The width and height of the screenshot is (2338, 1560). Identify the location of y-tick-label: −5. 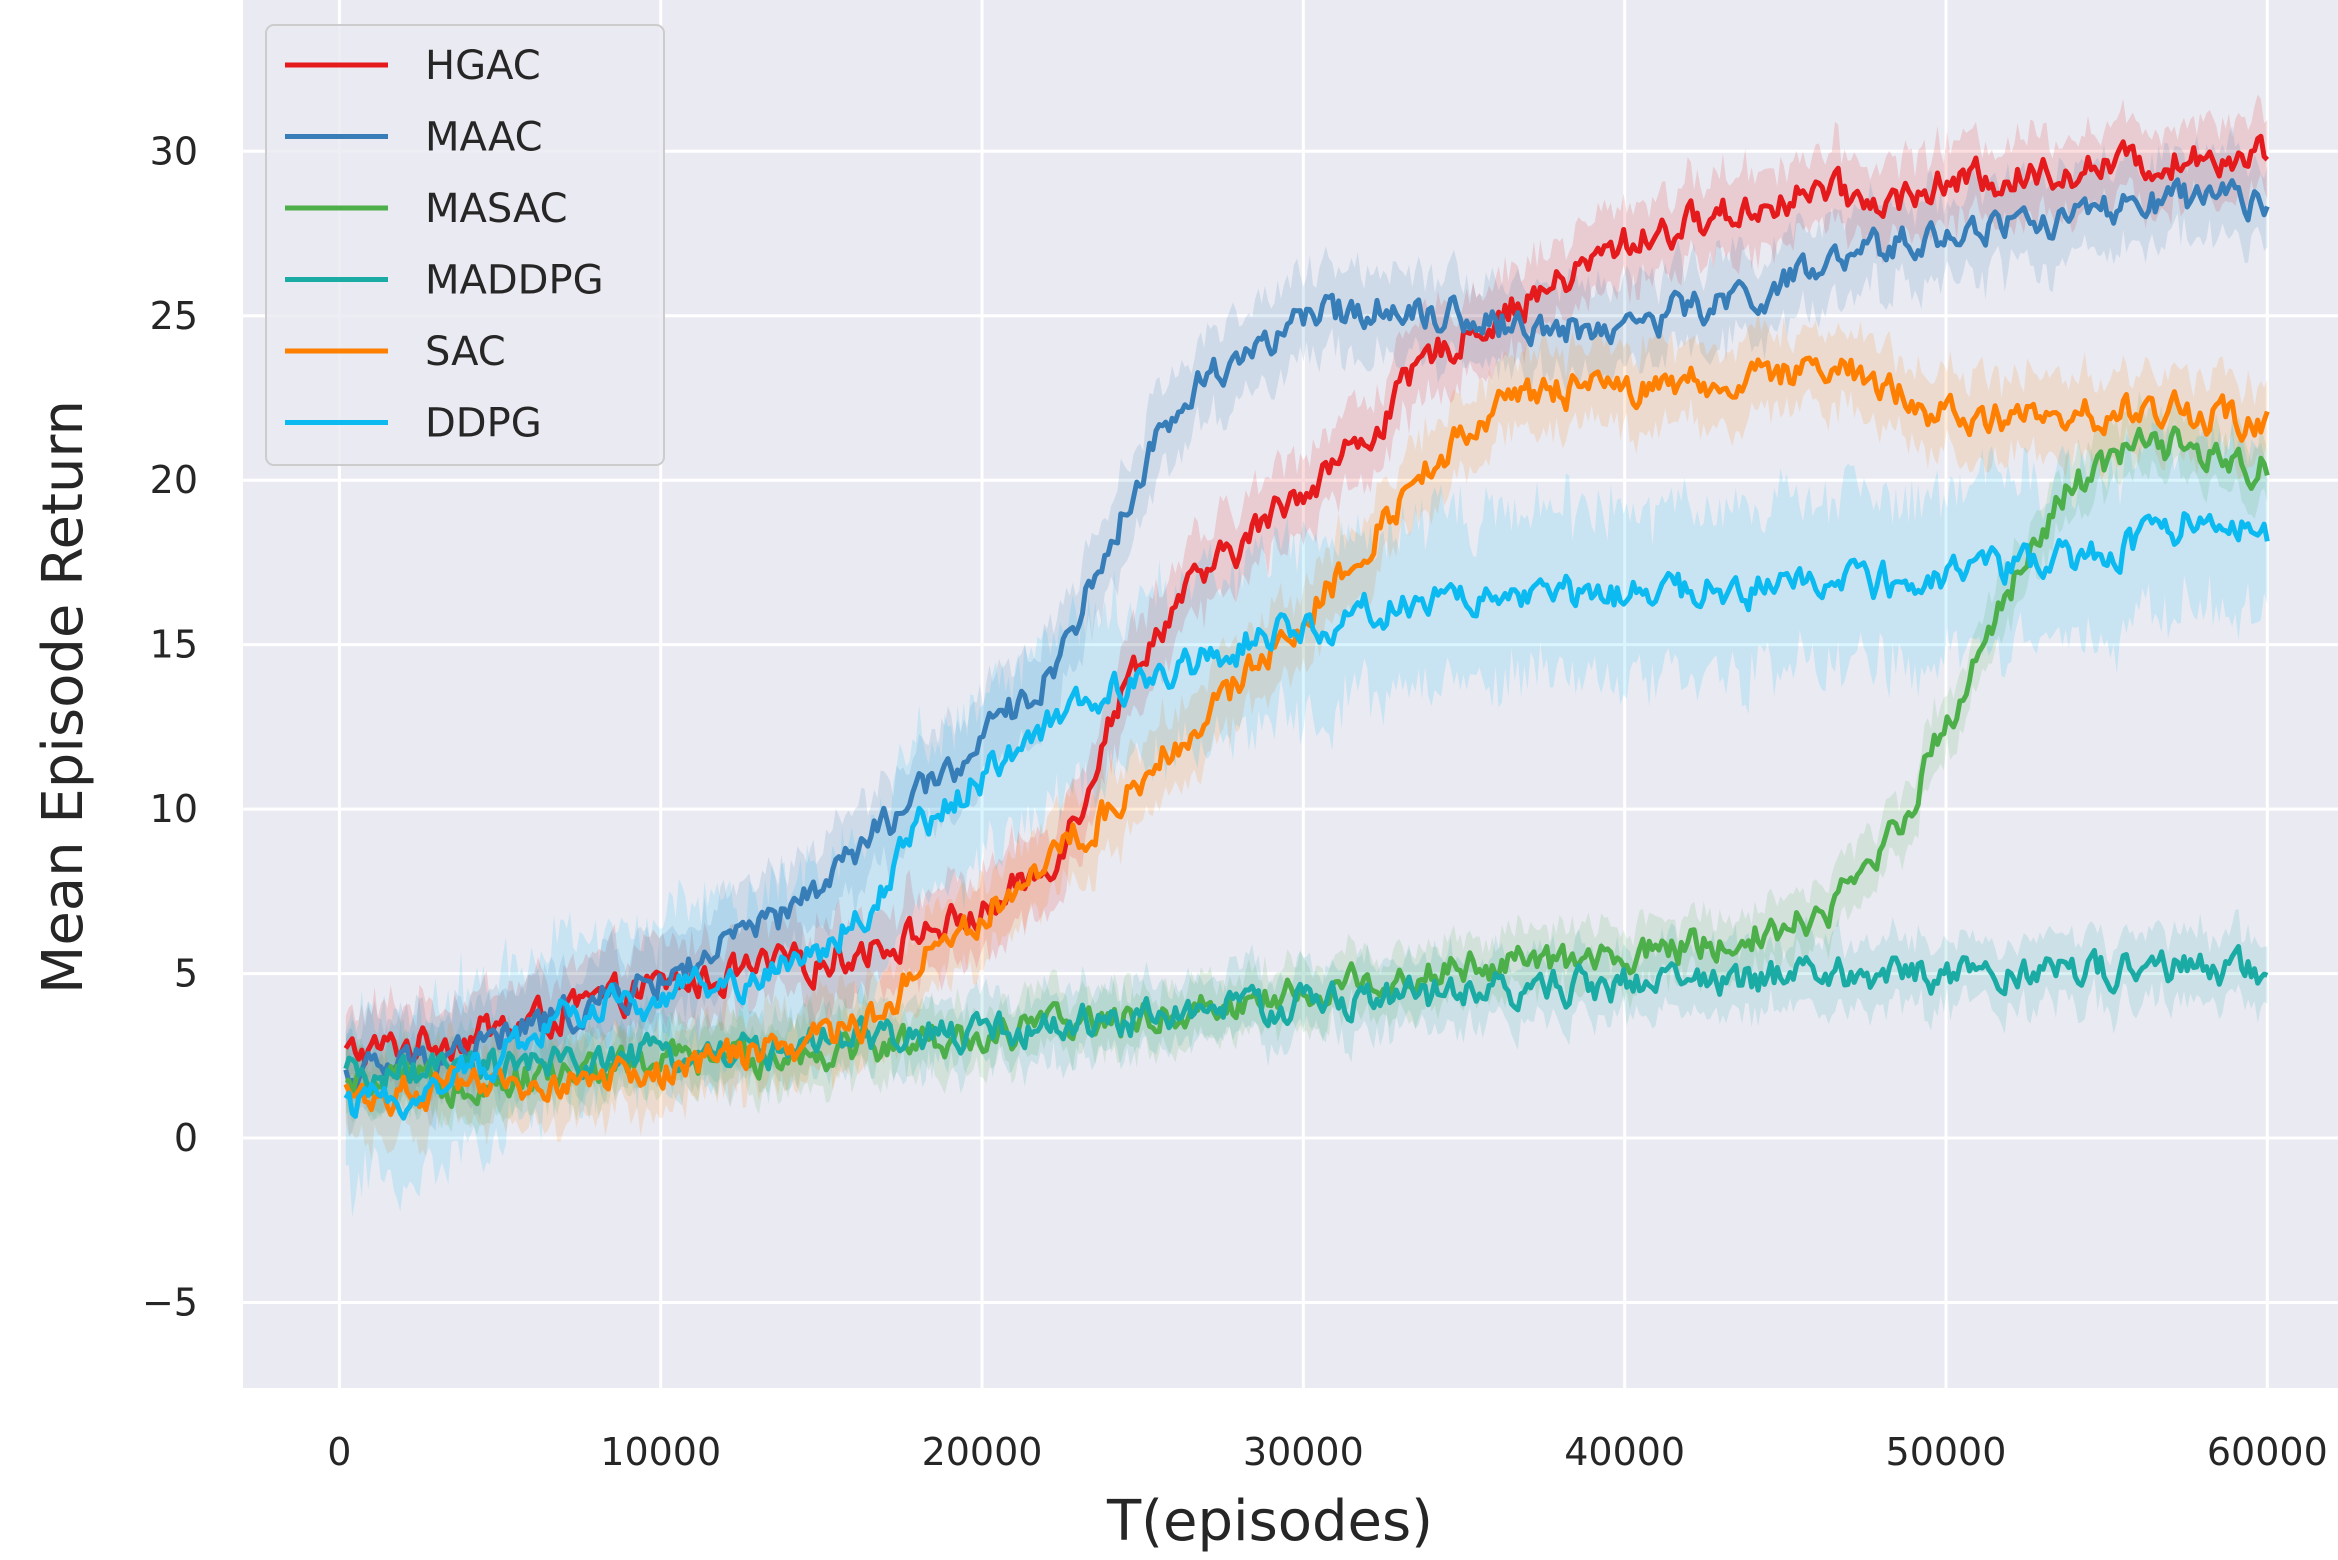
(170, 1302).